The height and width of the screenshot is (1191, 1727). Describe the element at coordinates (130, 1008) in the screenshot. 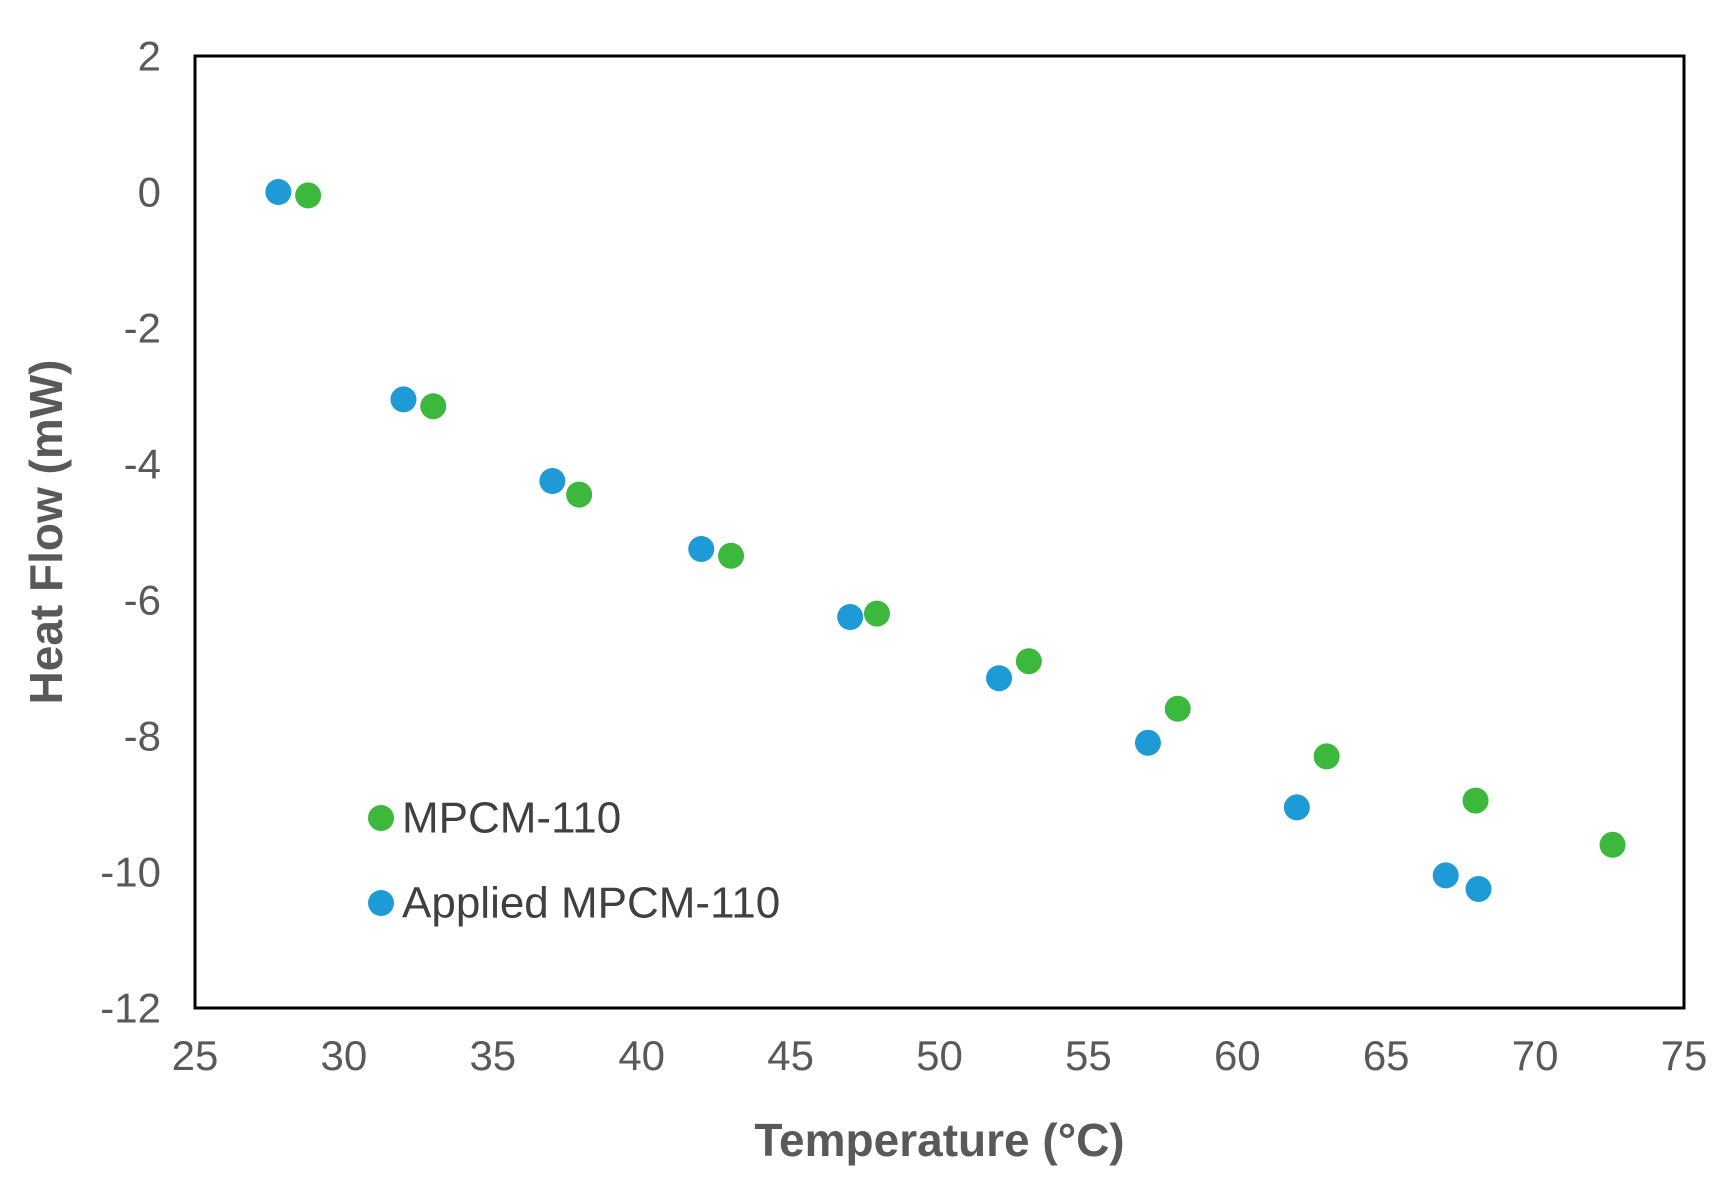

I see `y-tick-label: -12` at that location.